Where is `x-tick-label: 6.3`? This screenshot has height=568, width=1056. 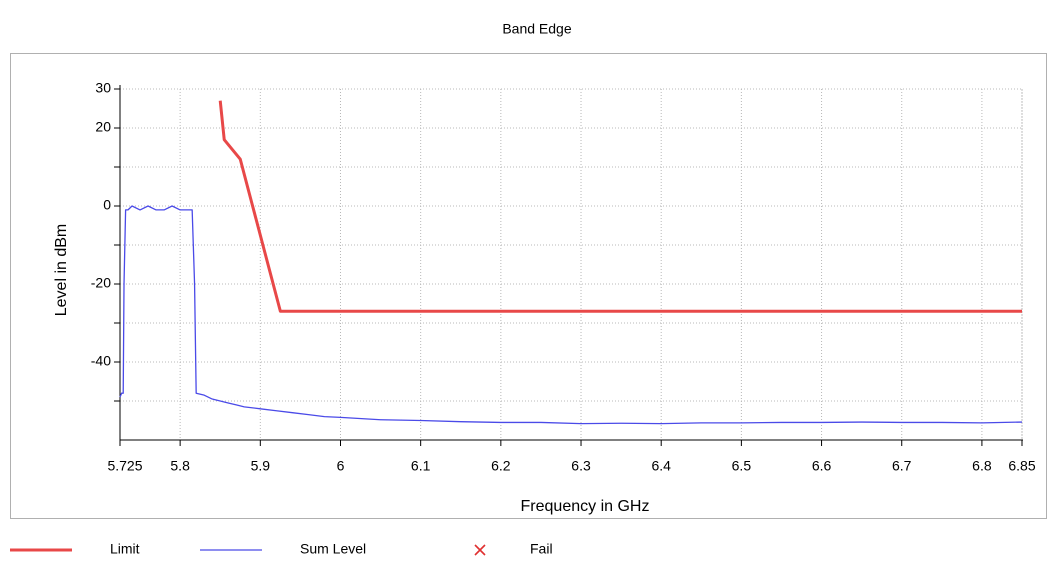
x-tick-label: 6.3 is located at coordinates (581, 466).